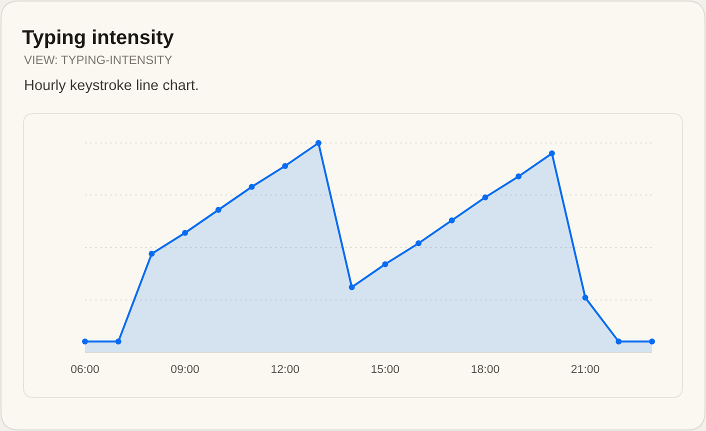 This screenshot has height=431, width=706. I want to click on x-tick-label: 06:00, so click(85, 370).